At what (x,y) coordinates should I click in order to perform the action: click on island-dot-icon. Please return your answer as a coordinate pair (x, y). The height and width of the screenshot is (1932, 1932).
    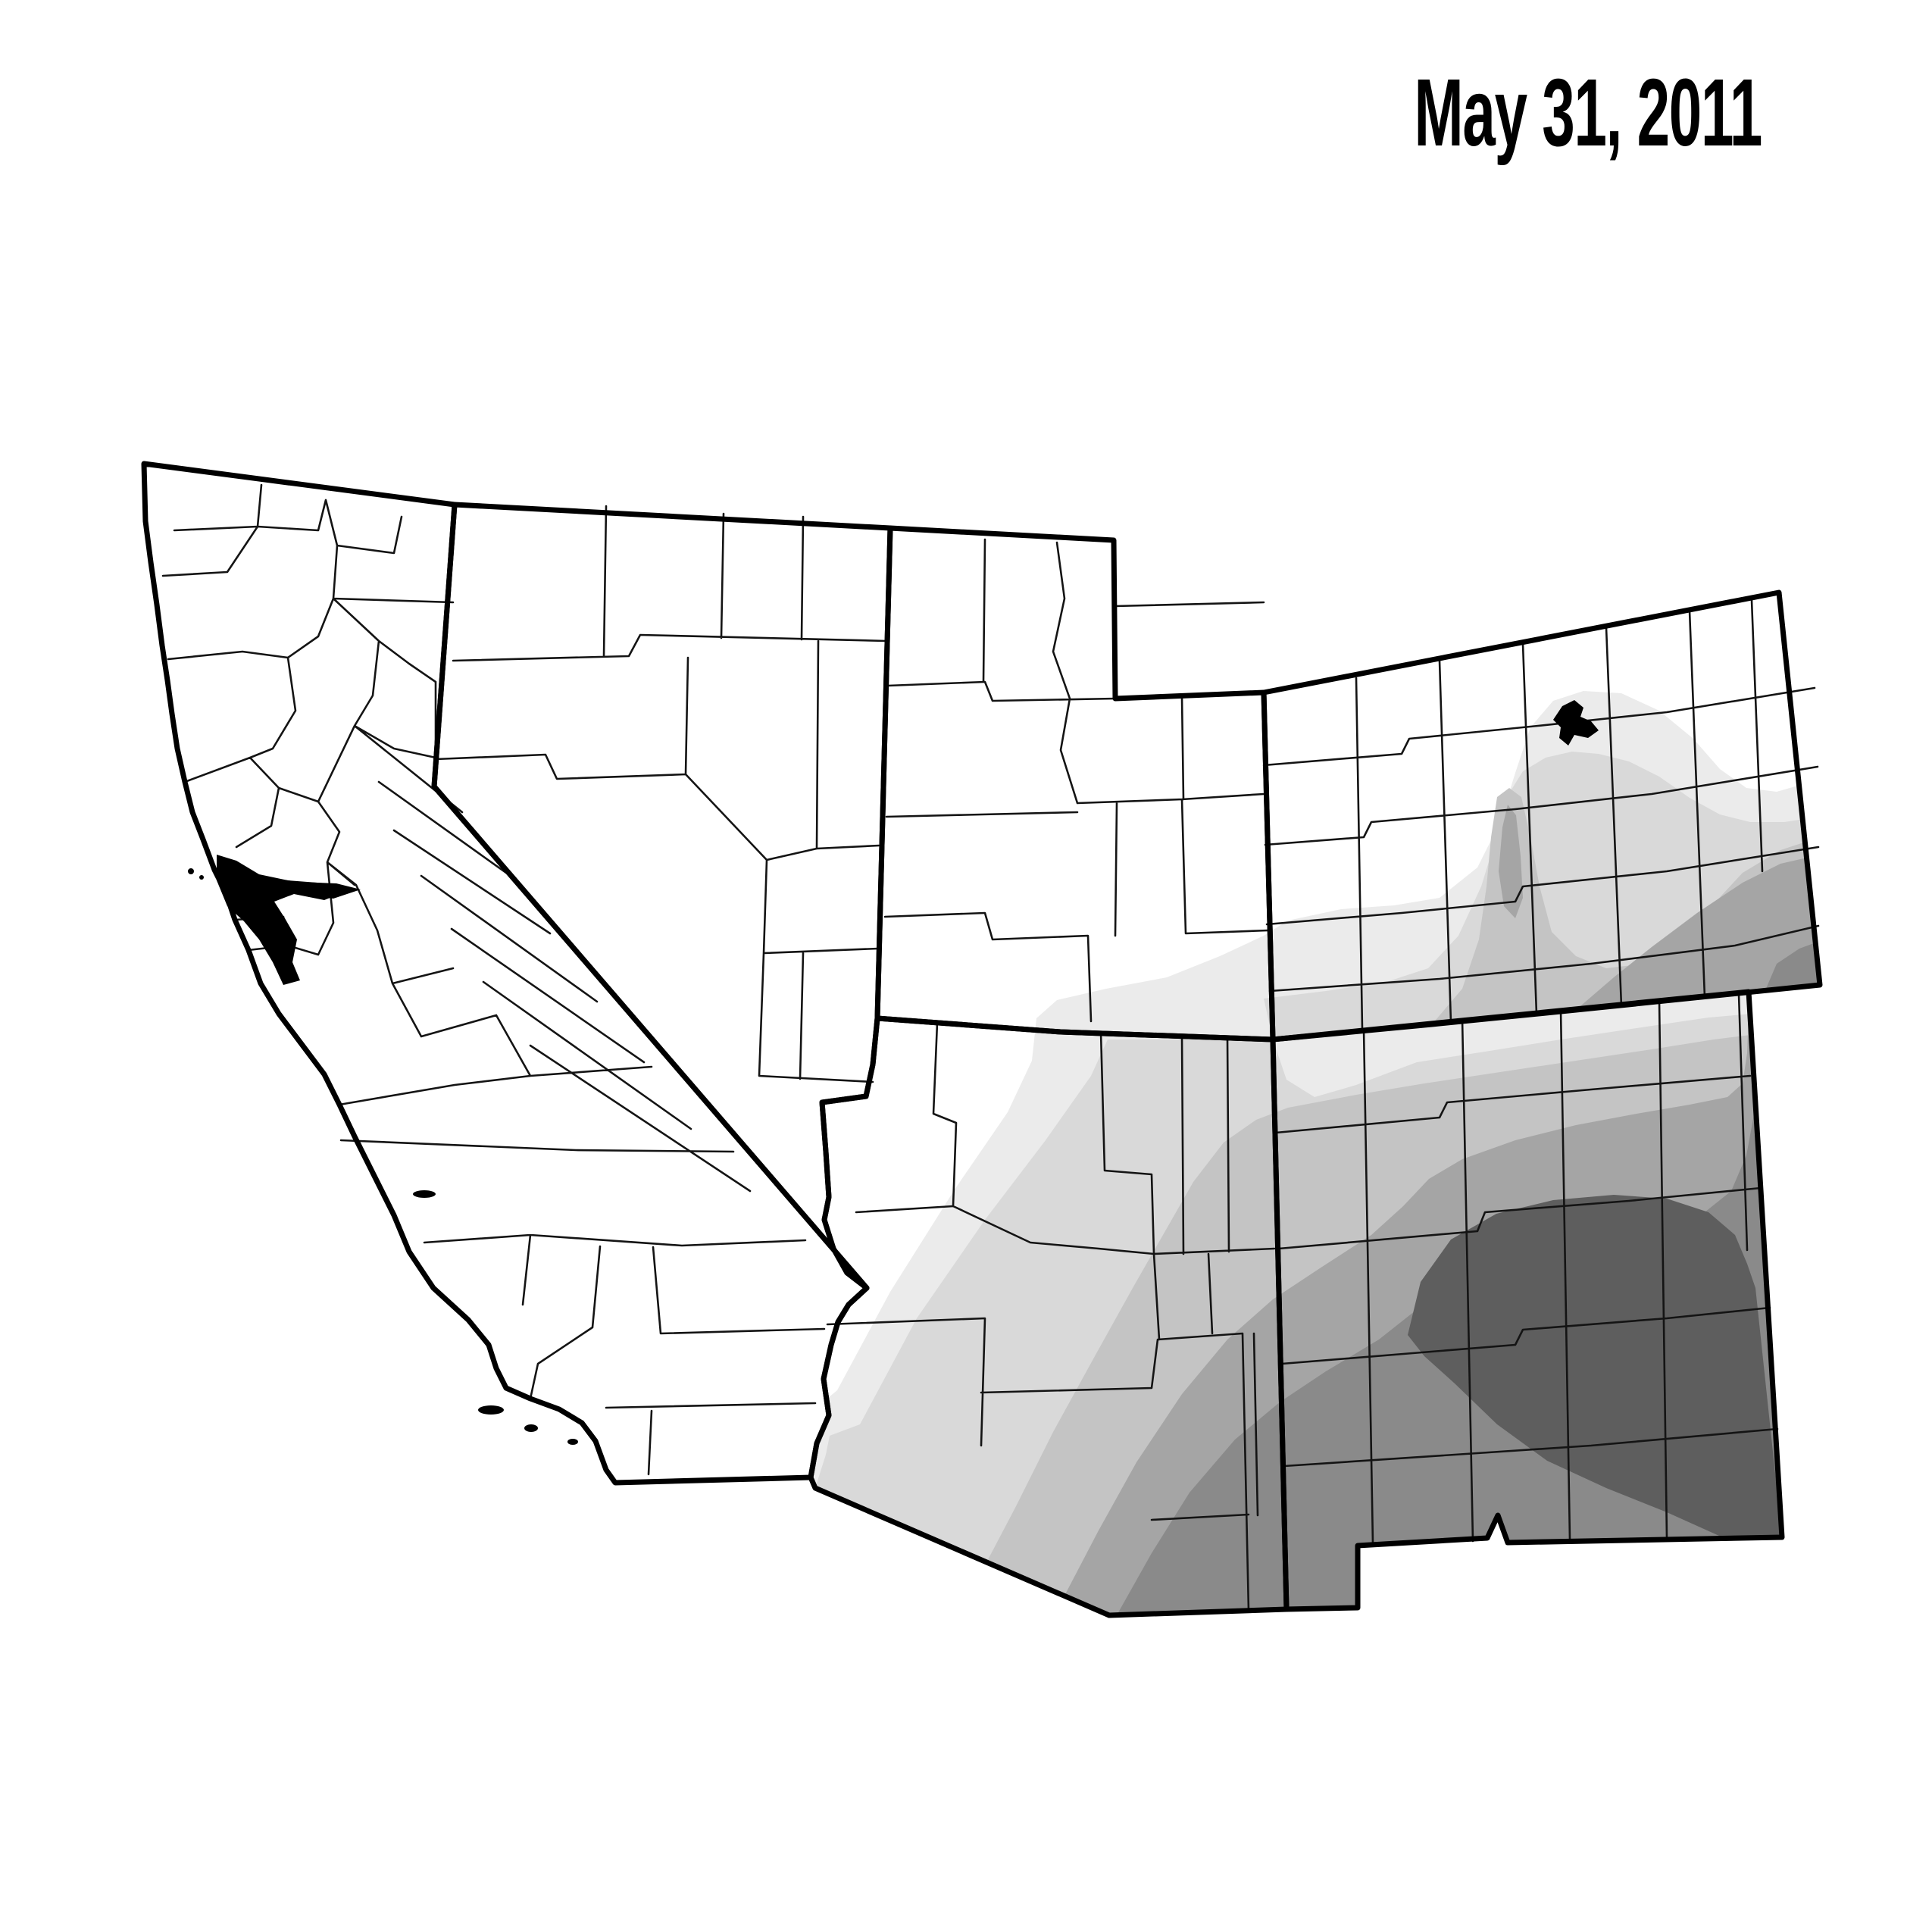
    Looking at the image, I should click on (202, 878).